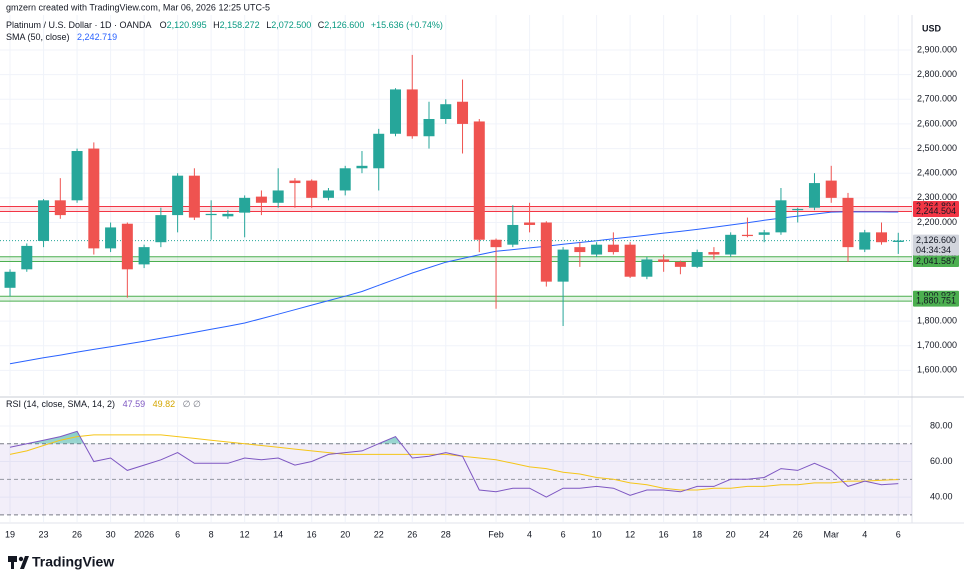  What do you see at coordinates (630, 534) in the screenshot?
I see `x-tick-label: 12` at bounding box center [630, 534].